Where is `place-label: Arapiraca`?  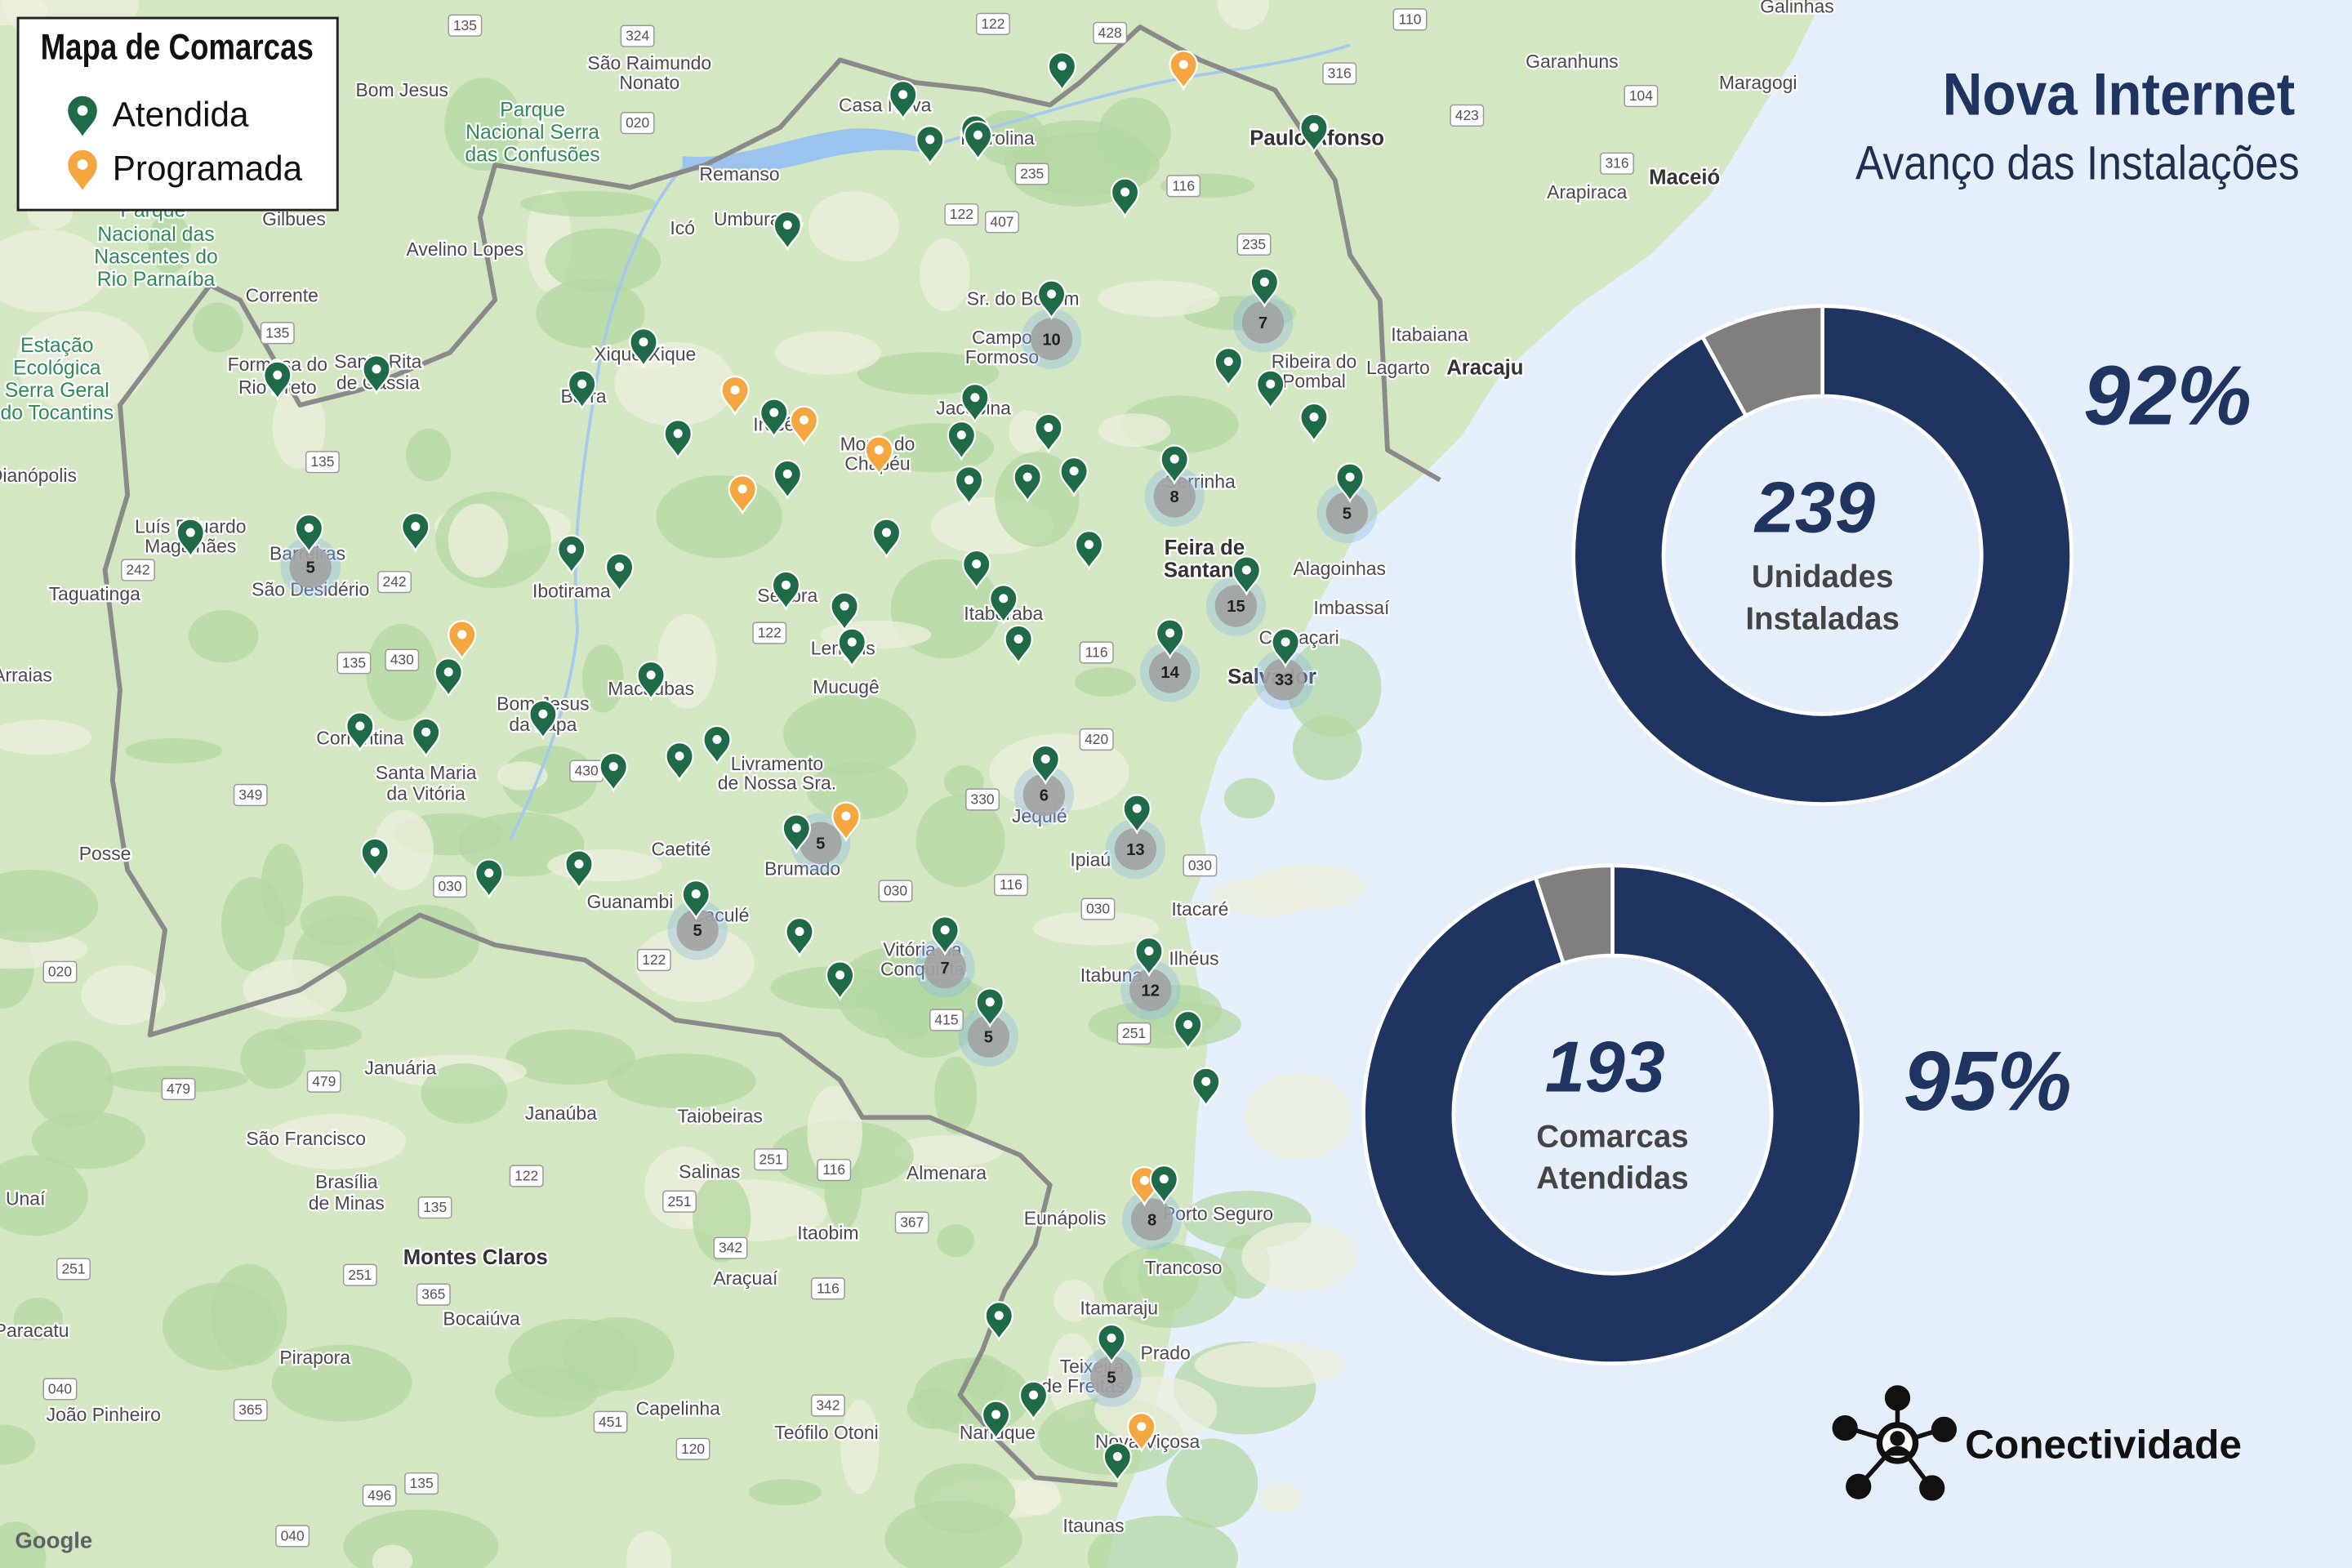
place-label: Arapiraca is located at coordinates (1587, 192).